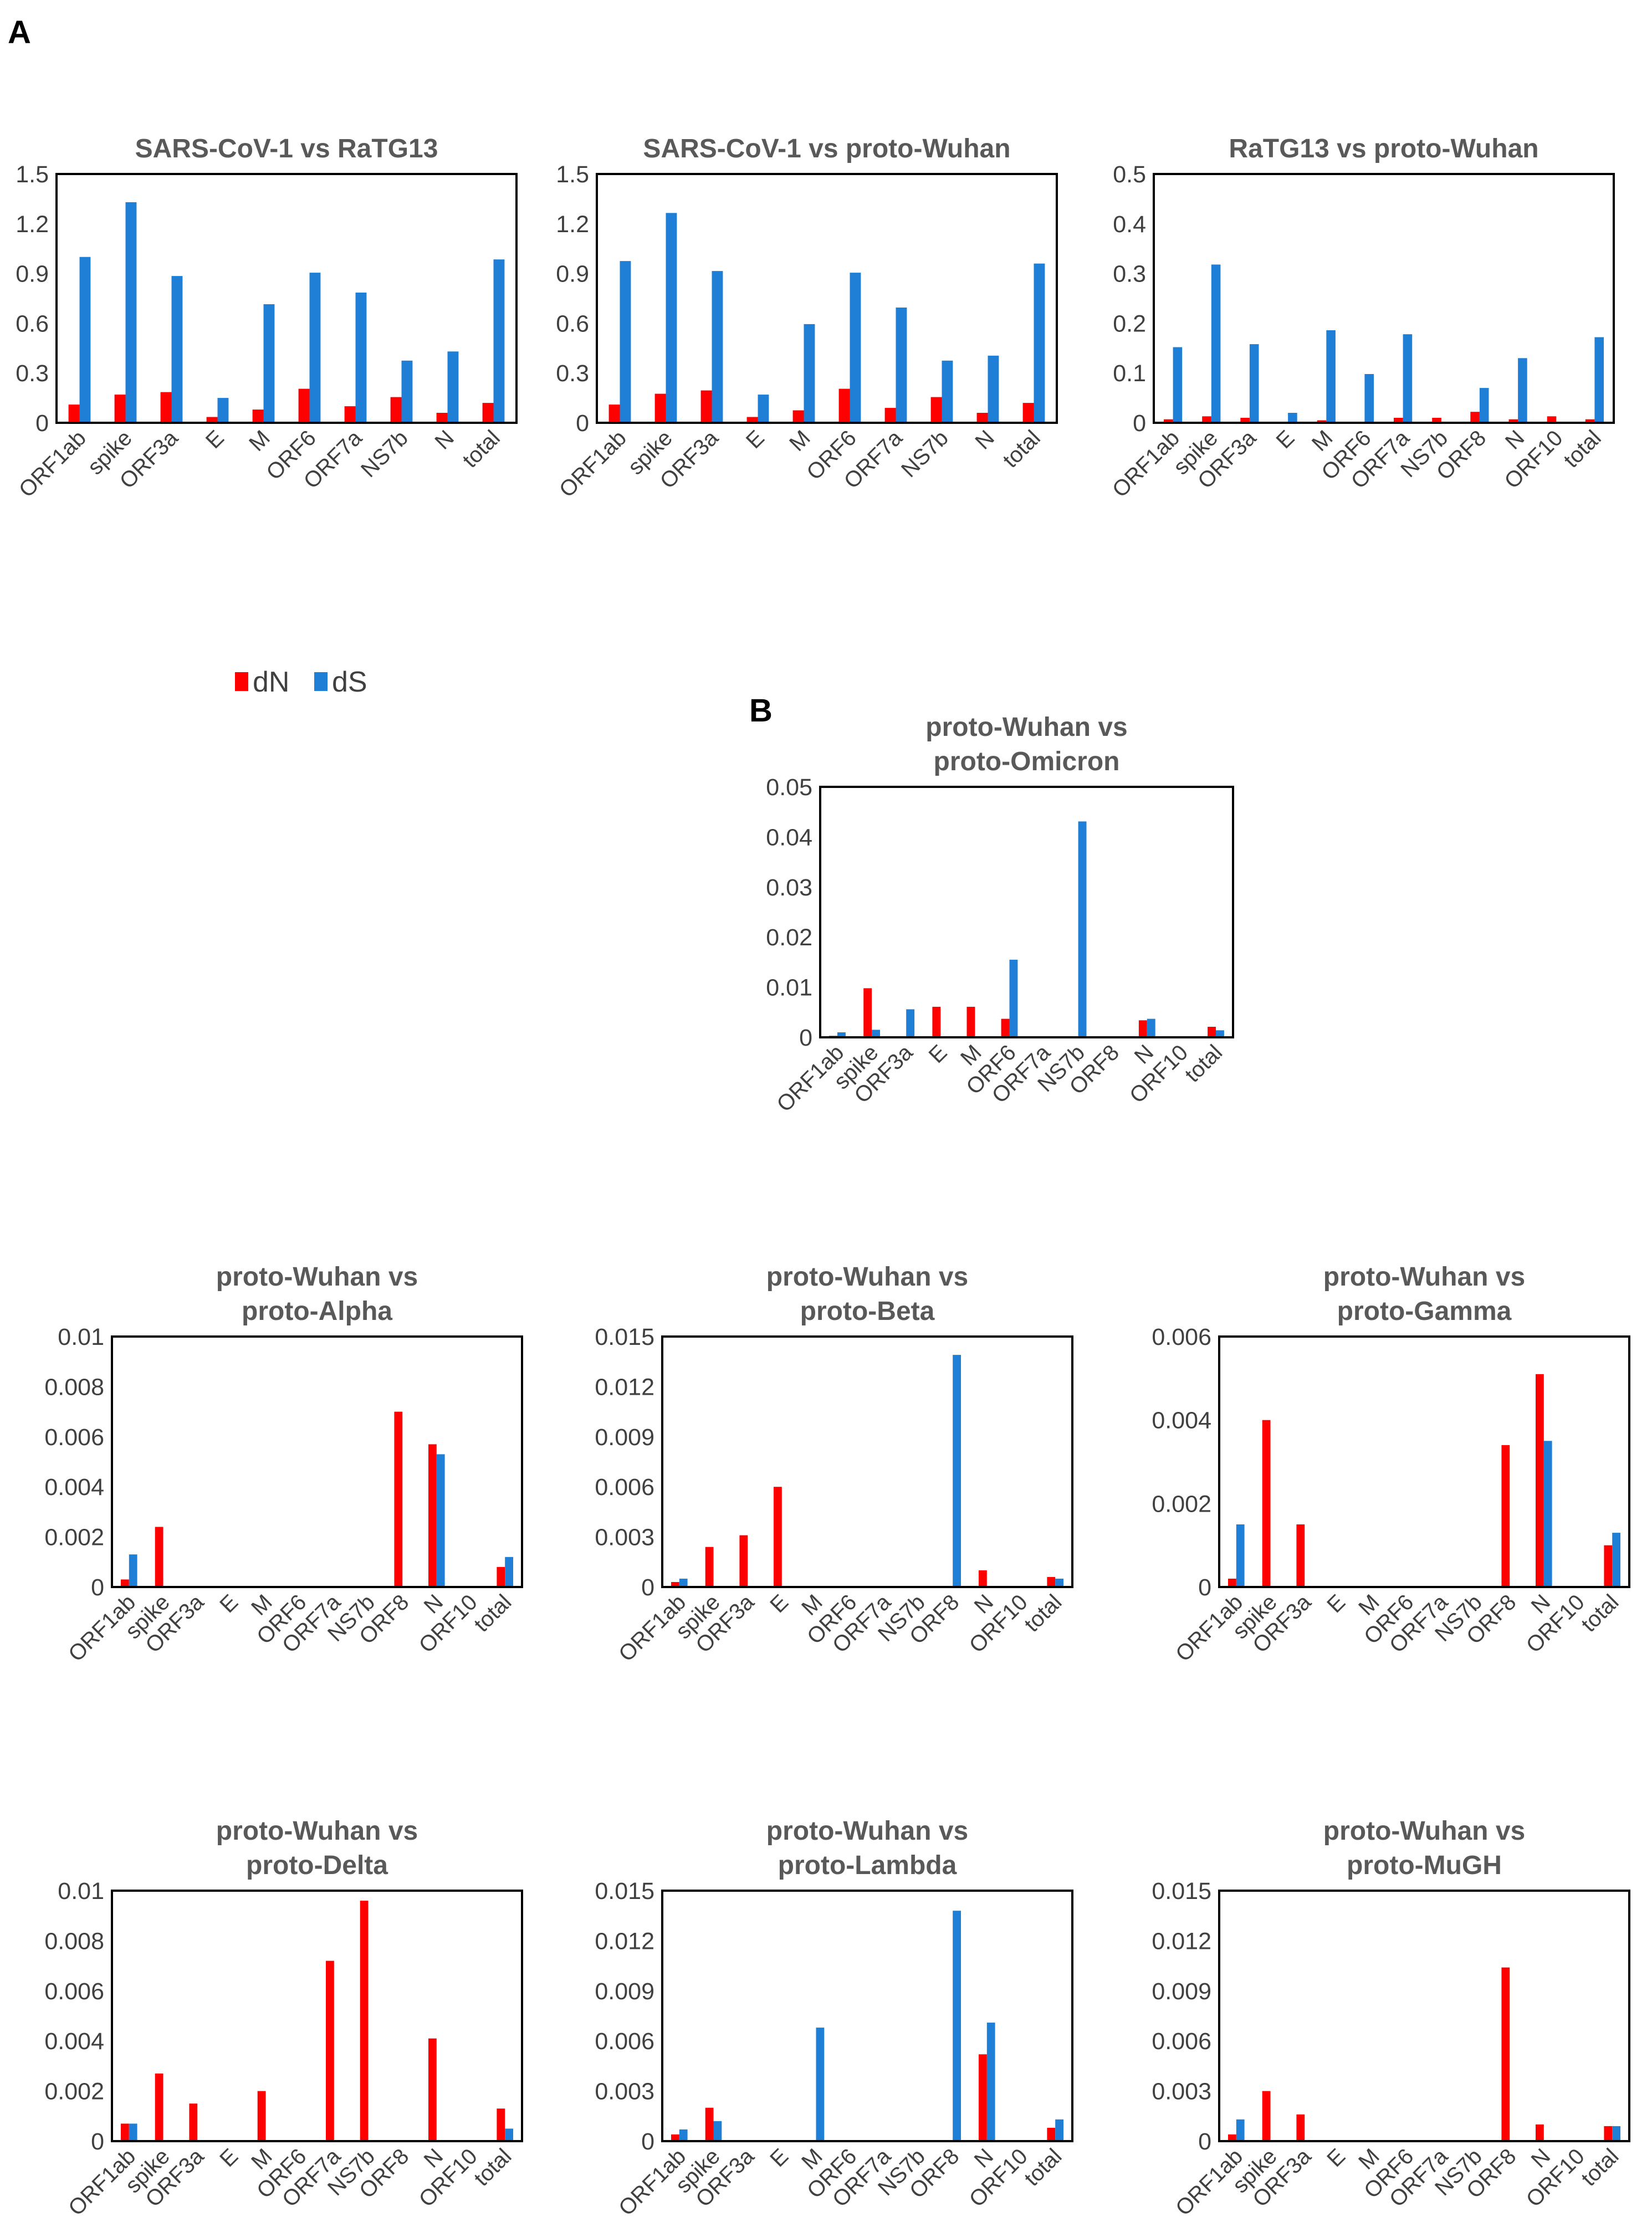 This screenshot has width=1652, height=2237. What do you see at coordinates (315, 348) in the screenshot?
I see `bar-ds-orf6` at bounding box center [315, 348].